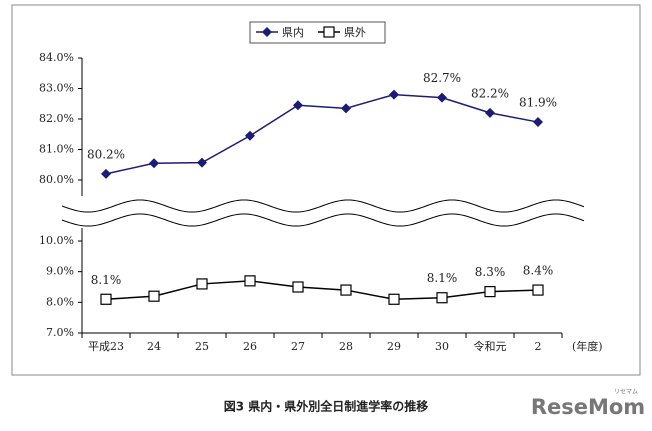 The width and height of the screenshot is (652, 431). I want to click on y-tick-label: 7.0%, so click(60, 332).